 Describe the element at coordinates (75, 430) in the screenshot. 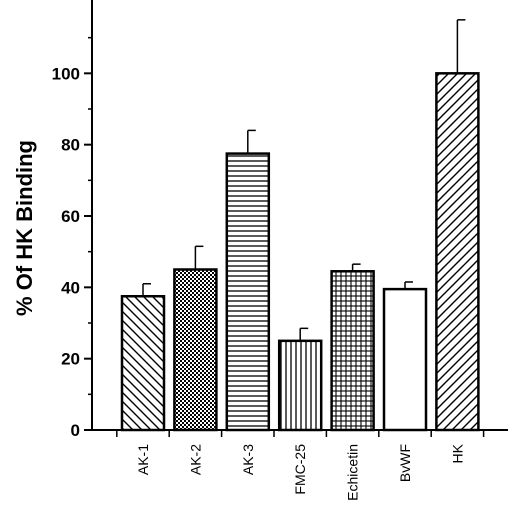

I see `y-tick-label: 0` at that location.